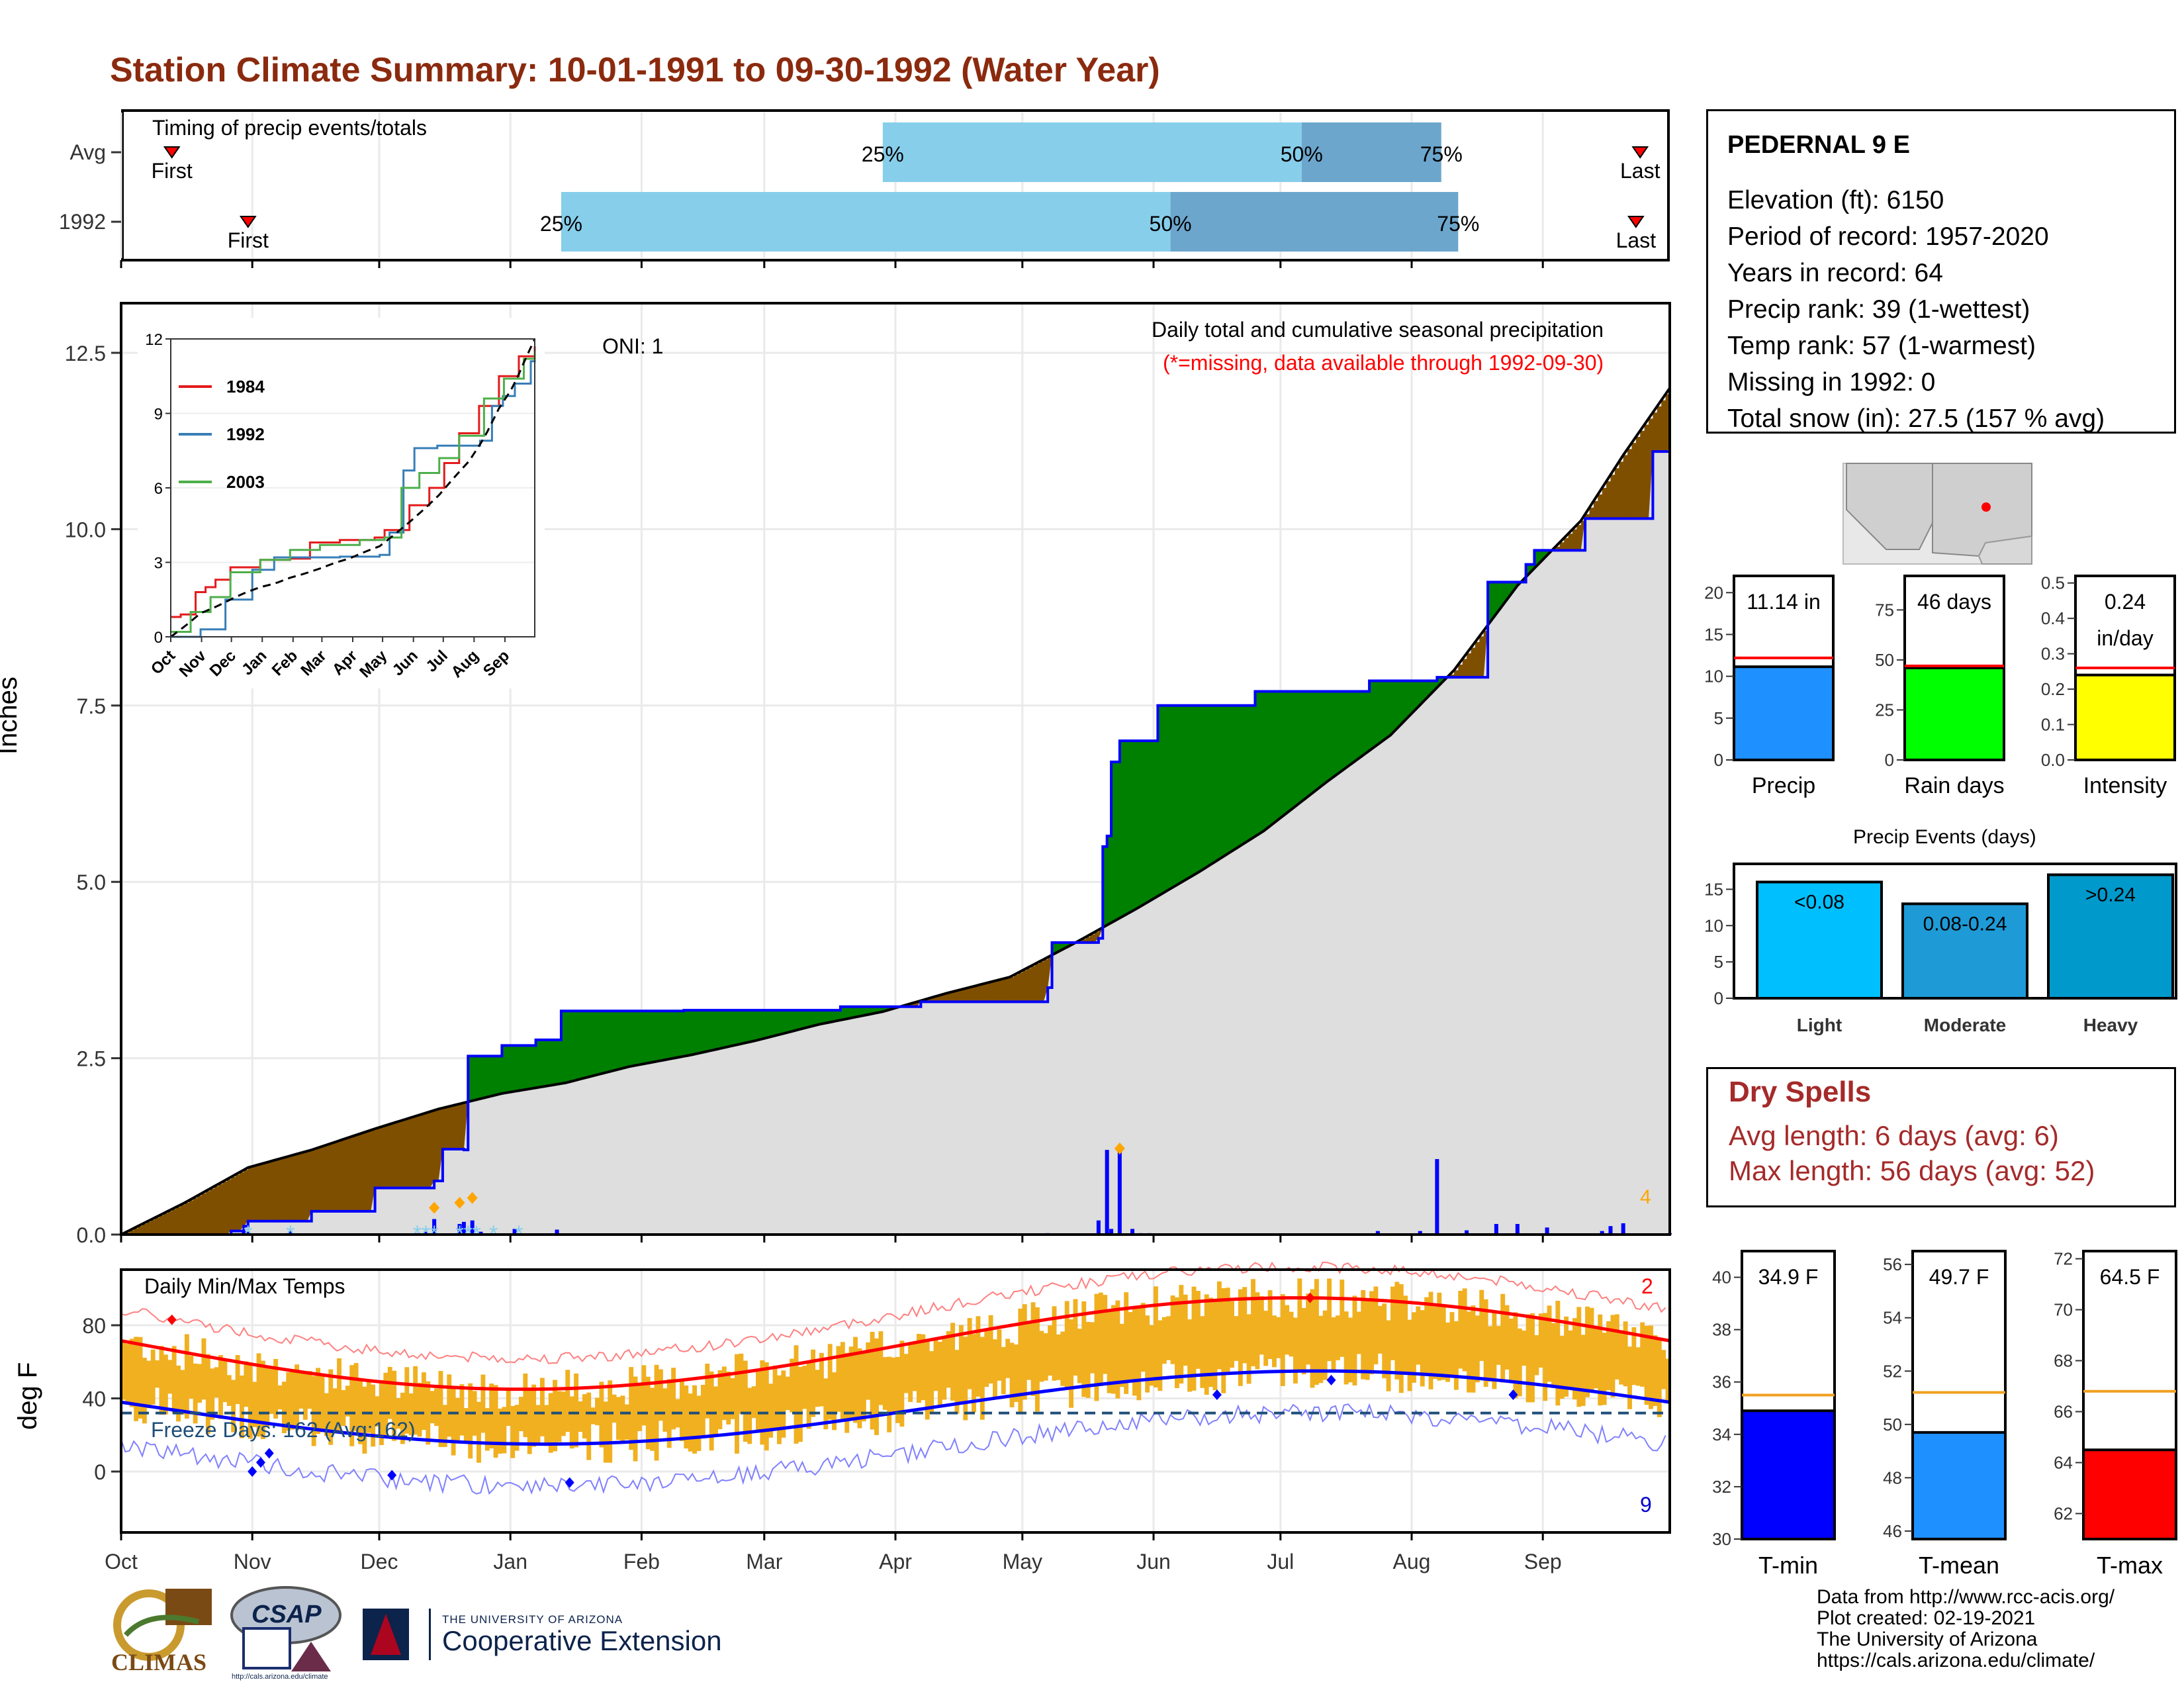 The height and width of the screenshot is (1688, 2184). I want to click on temp-bar-t-max, so click(2129, 1494).